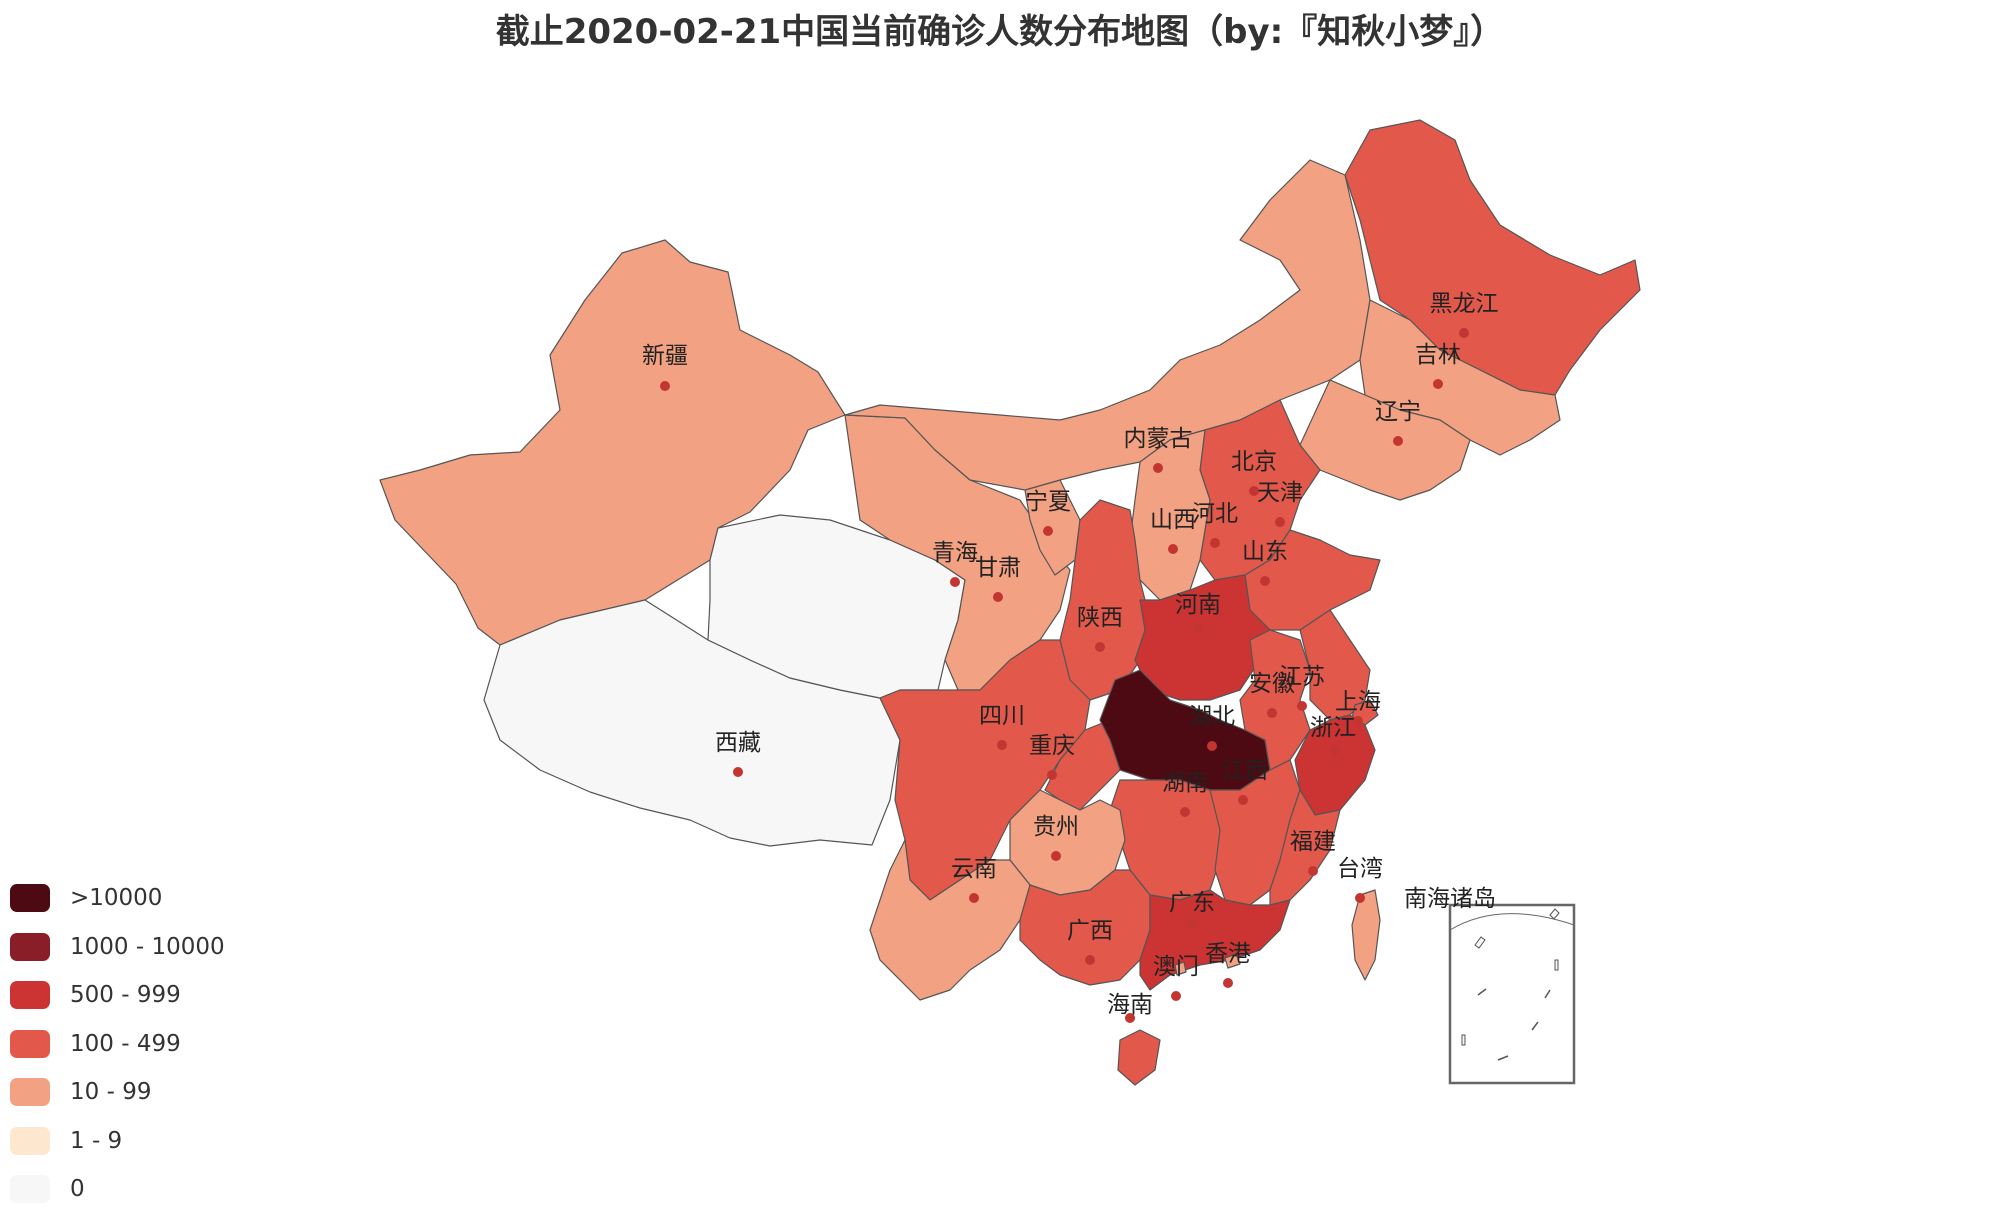  I want to click on dot-山西, so click(1173, 549).